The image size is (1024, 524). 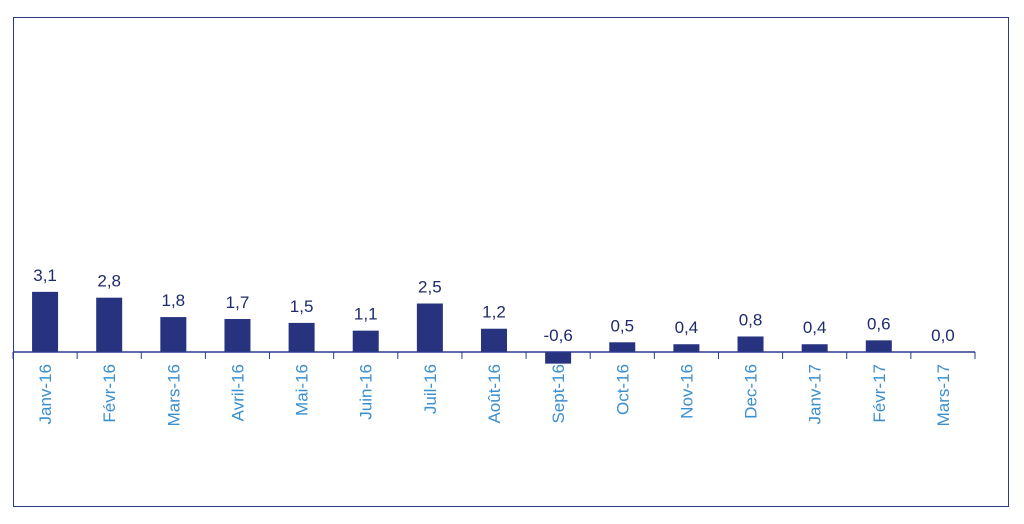 I want to click on value-label-Mars-16: 1,8, so click(x=174, y=300).